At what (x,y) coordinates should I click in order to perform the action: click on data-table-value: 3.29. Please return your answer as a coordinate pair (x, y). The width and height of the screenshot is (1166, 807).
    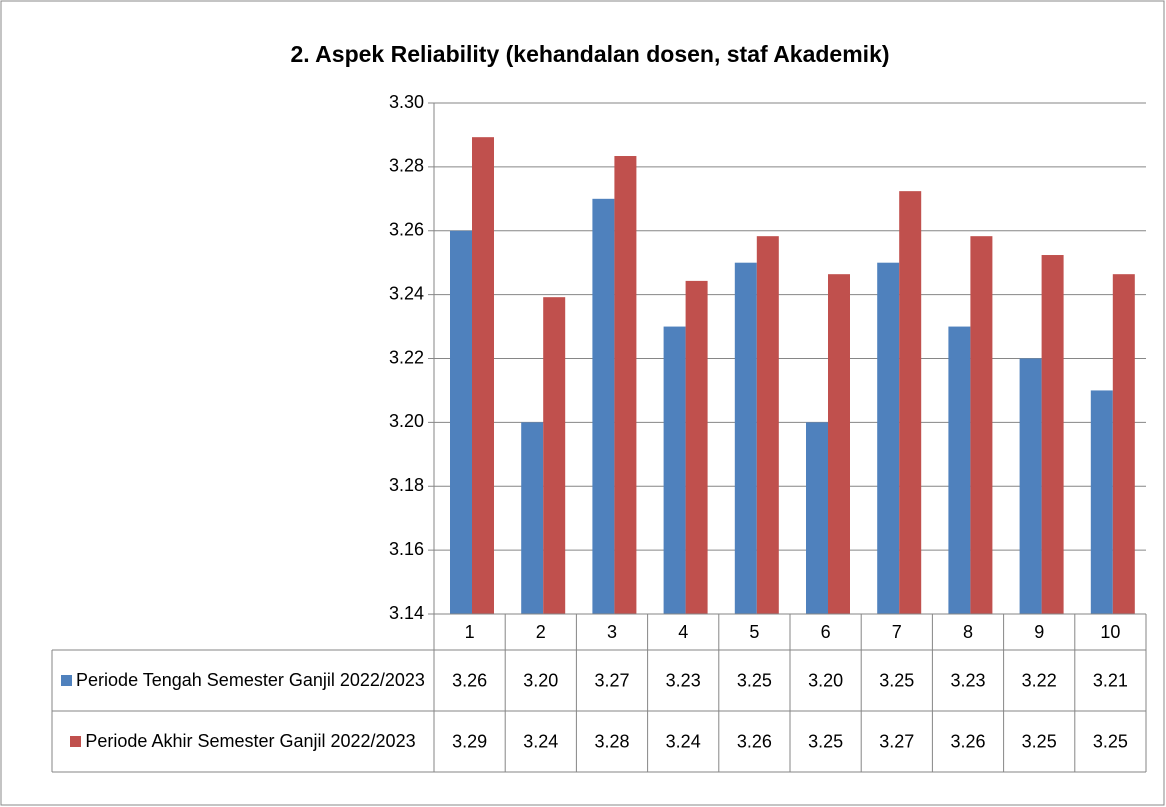
    Looking at the image, I should click on (469, 741).